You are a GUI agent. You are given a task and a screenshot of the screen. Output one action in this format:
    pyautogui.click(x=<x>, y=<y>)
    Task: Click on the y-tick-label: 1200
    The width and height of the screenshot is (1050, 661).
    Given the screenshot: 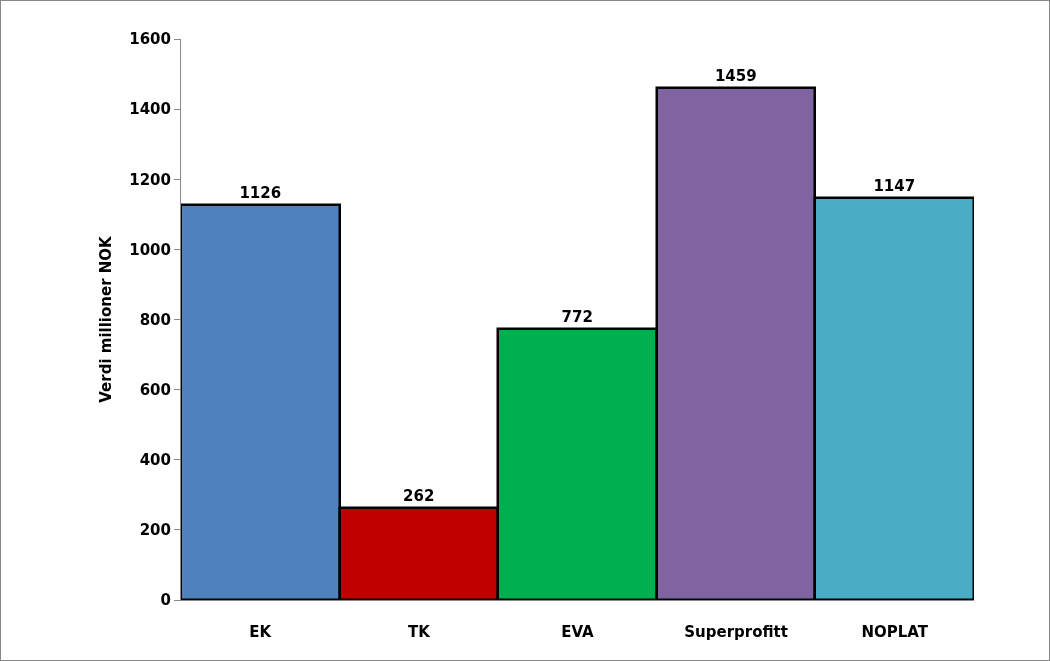 What is the action you would take?
    pyautogui.click(x=150, y=179)
    